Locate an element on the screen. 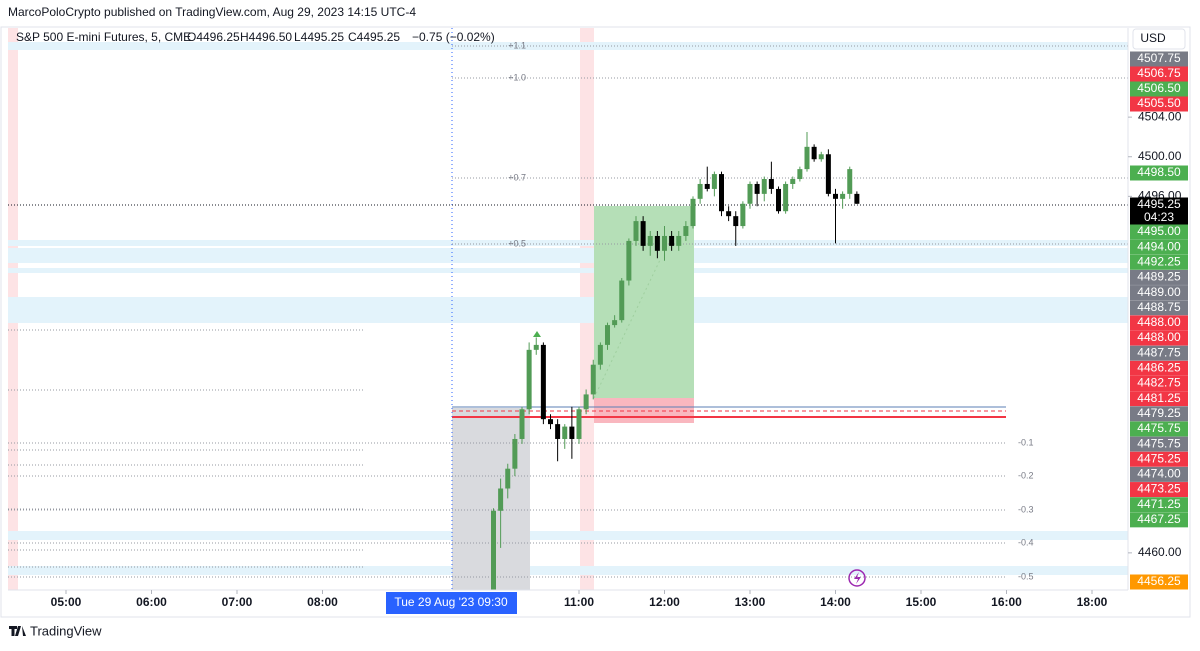  fib-label: -0.5 is located at coordinates (1026, 576).